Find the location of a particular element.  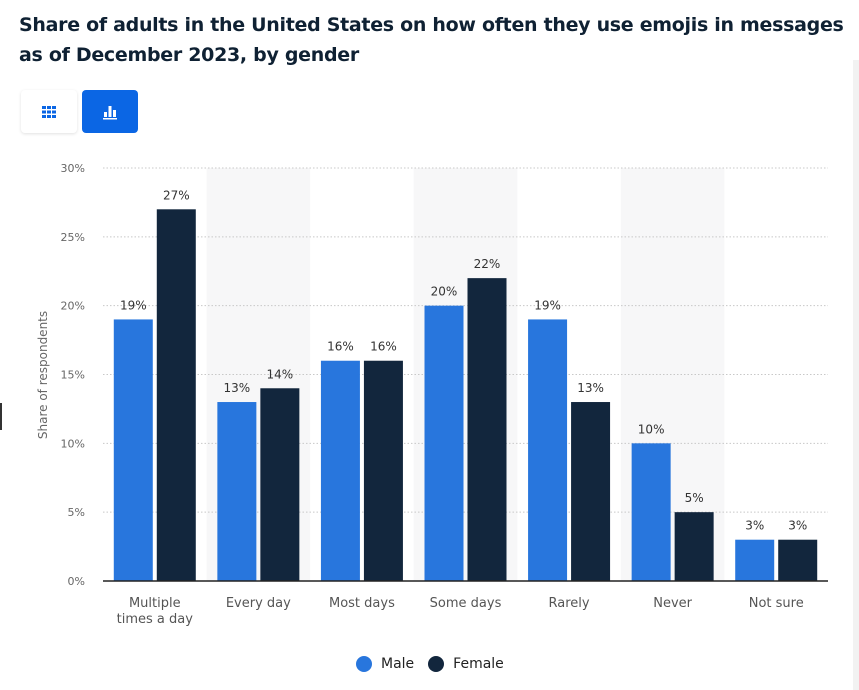

x-tick-label-line: Never is located at coordinates (672, 603).